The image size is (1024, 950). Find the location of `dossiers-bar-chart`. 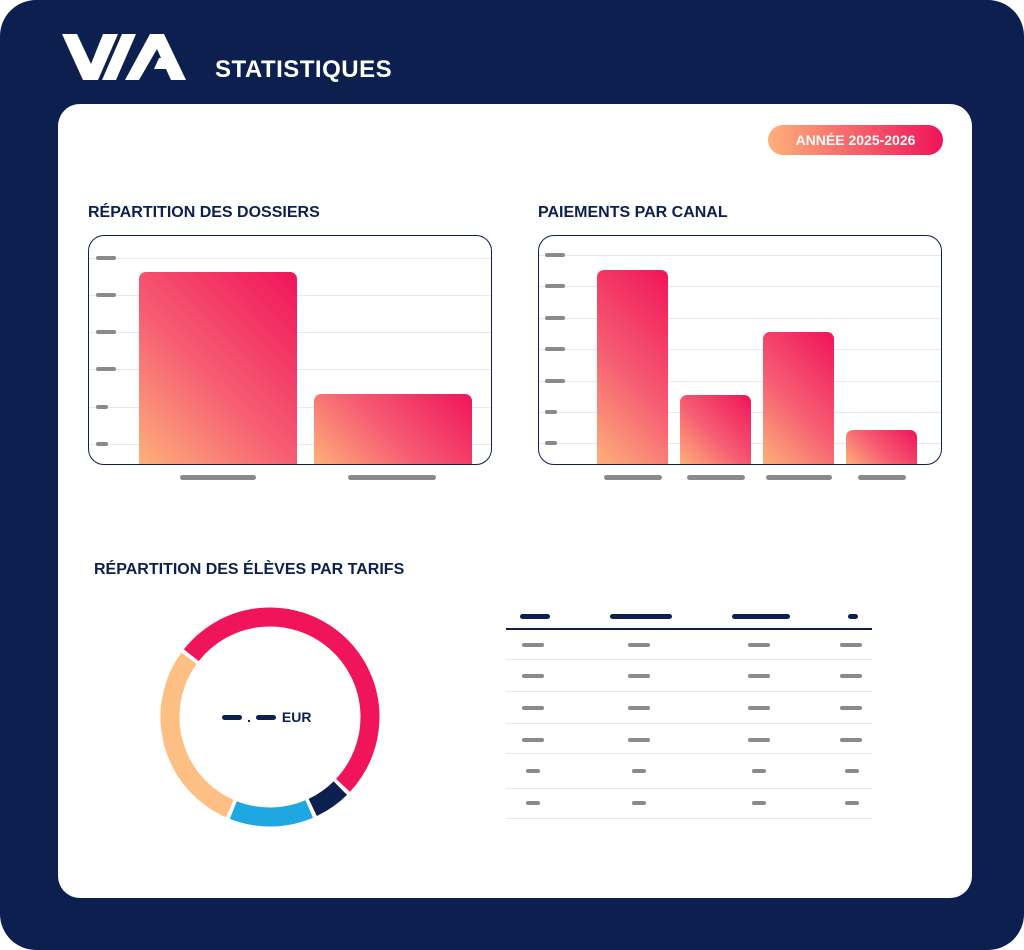

dossiers-bar-chart is located at coordinates (290, 350).